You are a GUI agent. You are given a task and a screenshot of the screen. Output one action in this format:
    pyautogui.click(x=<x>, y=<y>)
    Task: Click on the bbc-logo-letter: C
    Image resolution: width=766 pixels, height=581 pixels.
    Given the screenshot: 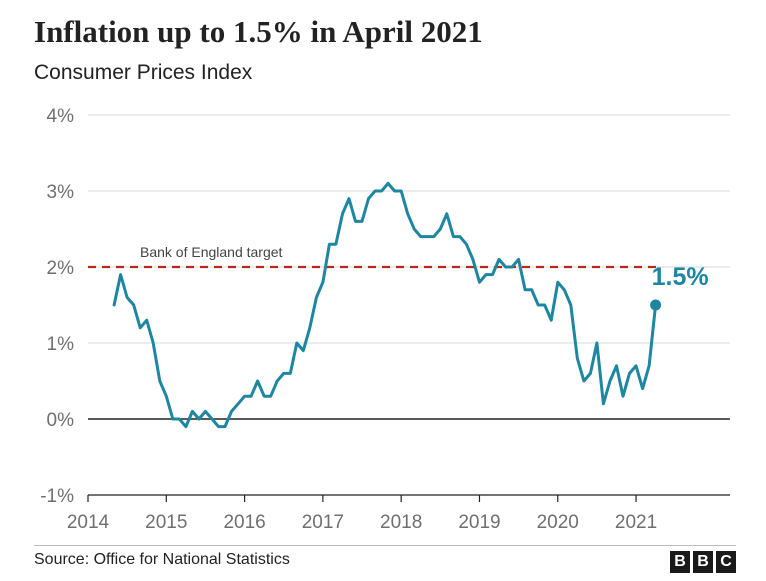 What is the action you would take?
    pyautogui.click(x=726, y=562)
    